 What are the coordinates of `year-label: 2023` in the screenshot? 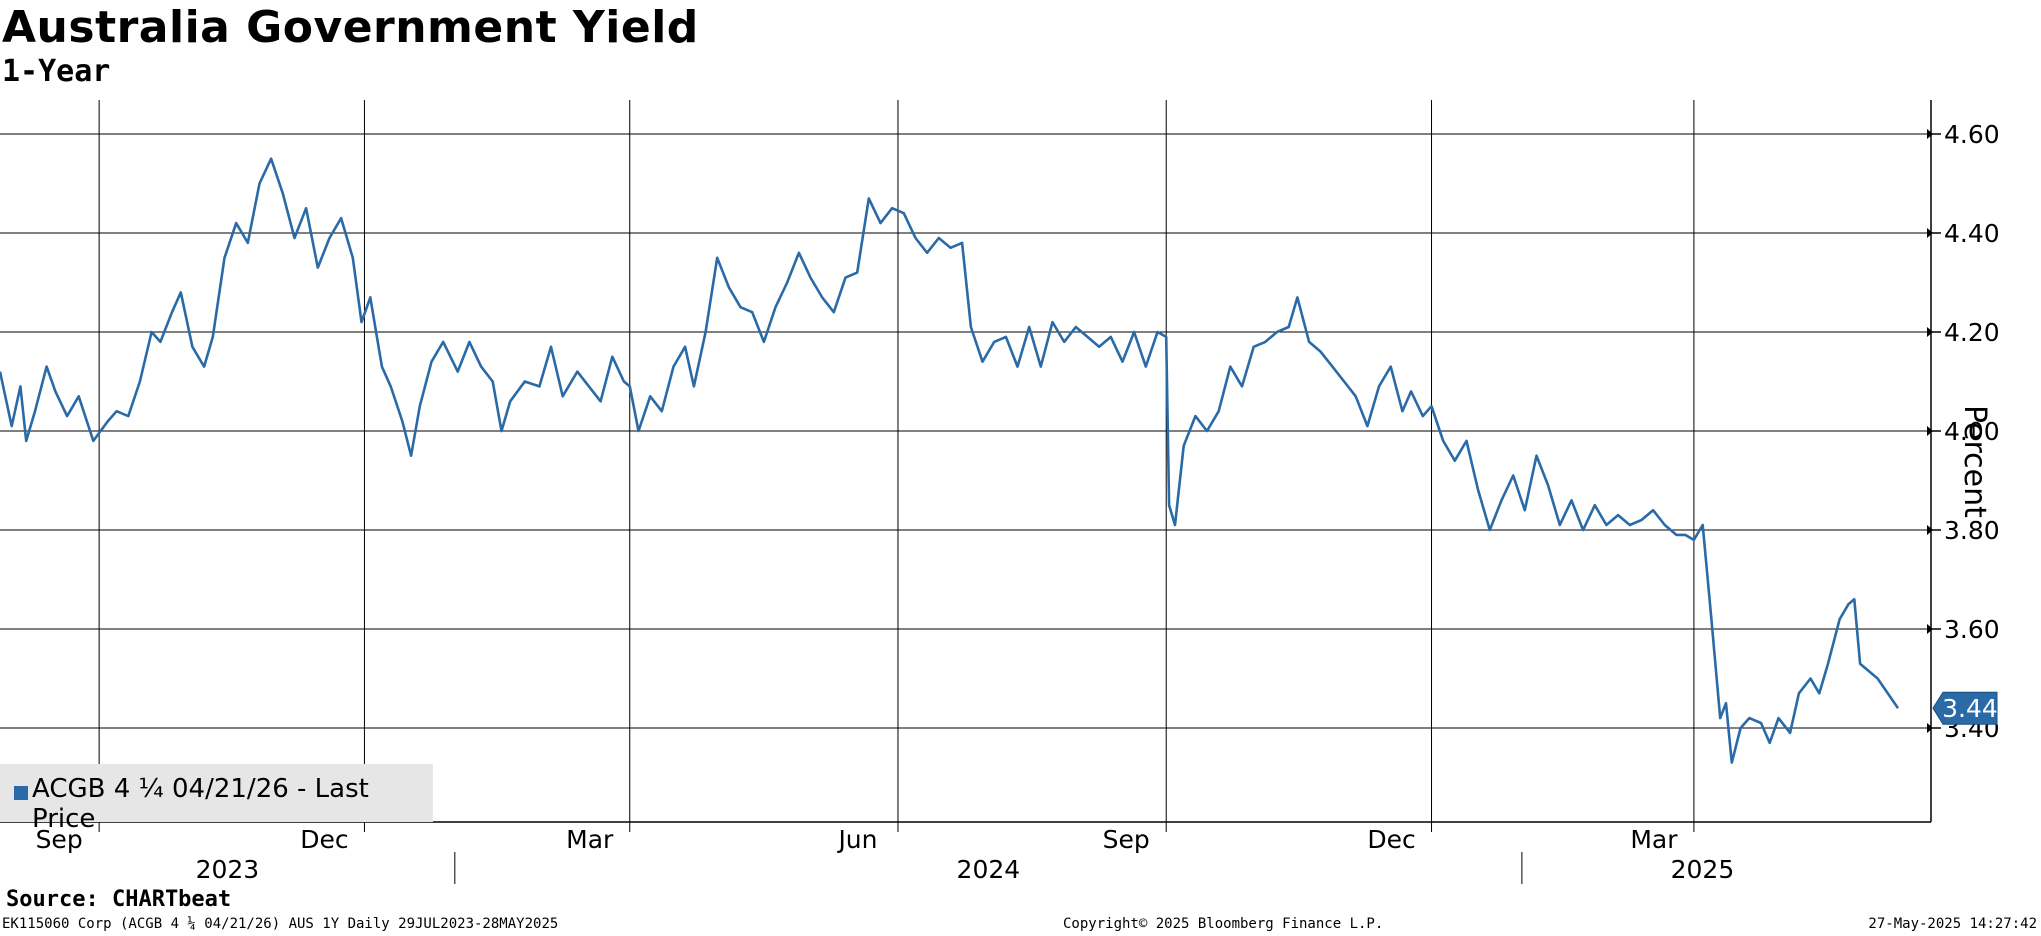 It's located at (228, 869).